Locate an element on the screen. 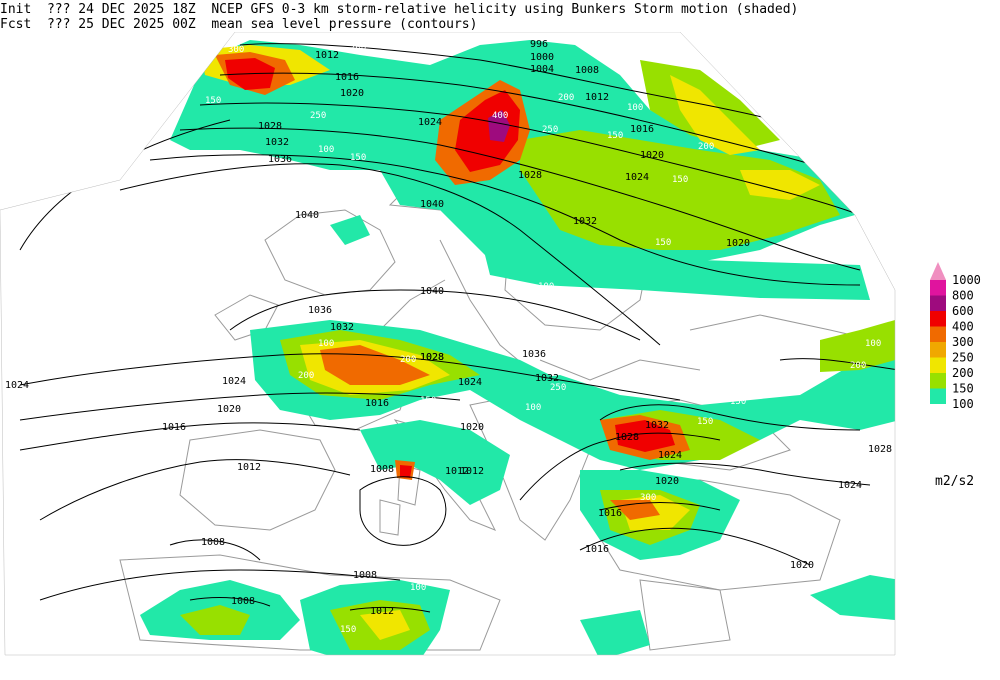 The image size is (1000, 680). isobar-label: 1000 is located at coordinates (542, 57).